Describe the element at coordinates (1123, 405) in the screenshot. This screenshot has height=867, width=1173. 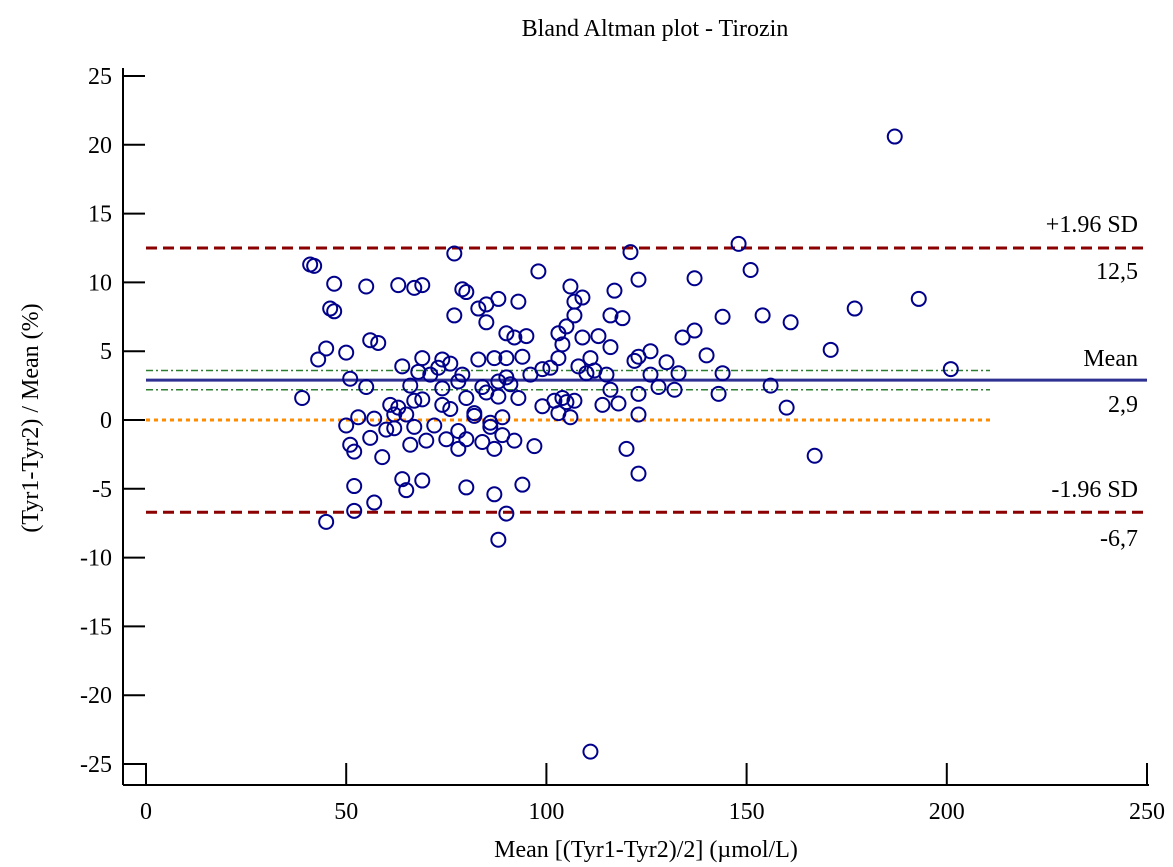
I see `mean-value: 2,9` at that location.